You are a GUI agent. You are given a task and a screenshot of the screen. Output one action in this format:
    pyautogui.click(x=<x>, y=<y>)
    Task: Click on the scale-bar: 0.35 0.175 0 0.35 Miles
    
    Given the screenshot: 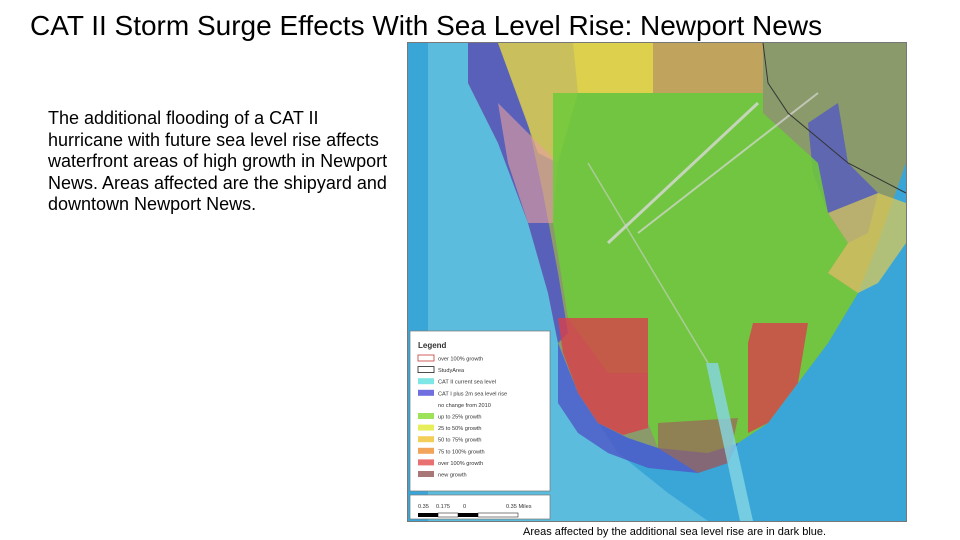 What is the action you would take?
    pyautogui.click(x=480, y=507)
    